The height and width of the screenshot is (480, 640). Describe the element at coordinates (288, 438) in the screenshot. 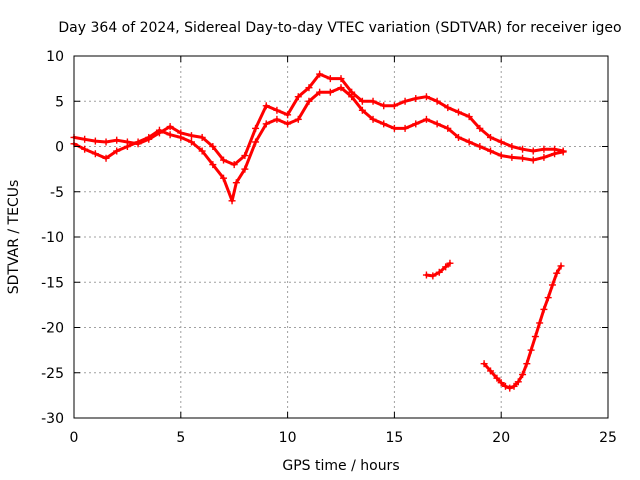

I see `x-tick-label: 10` at that location.